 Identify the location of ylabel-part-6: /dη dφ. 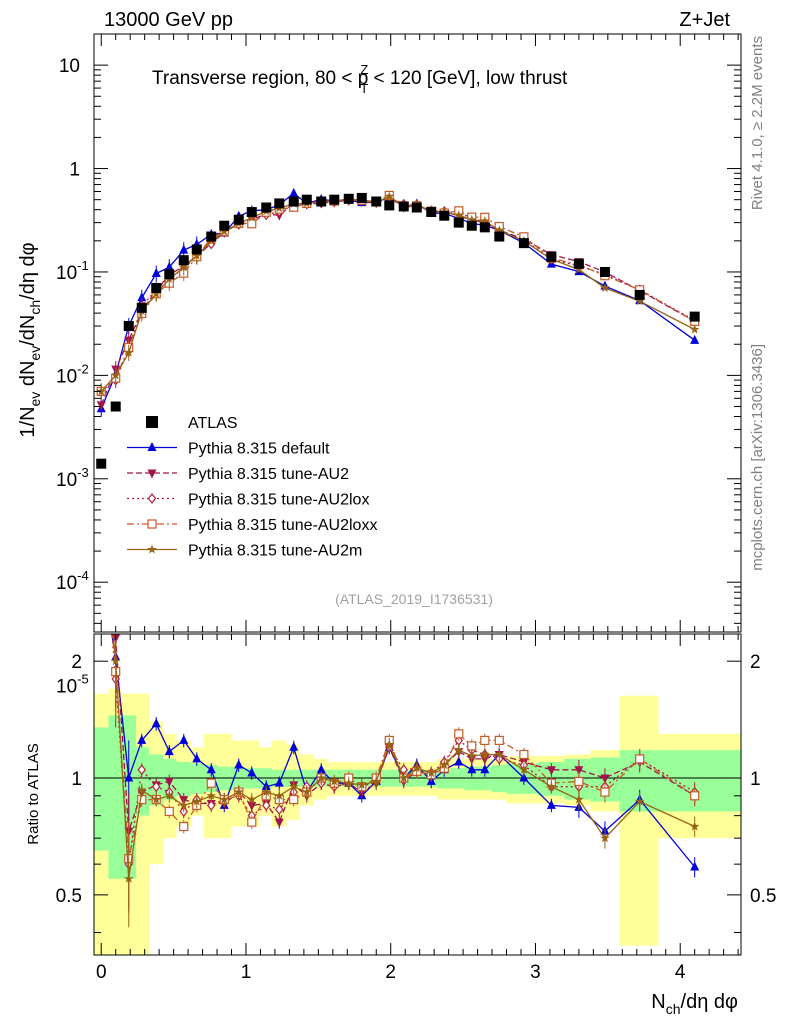
(28, 270).